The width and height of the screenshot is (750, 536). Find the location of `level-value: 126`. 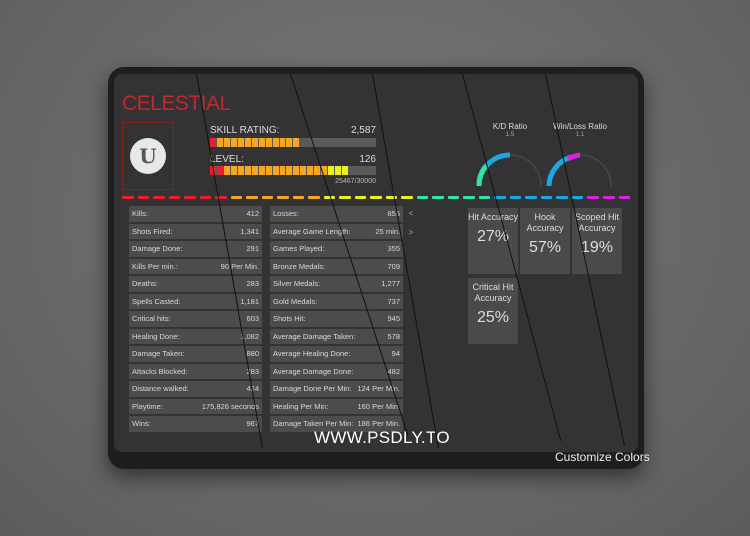

level-value: 126 is located at coordinates (367, 159).